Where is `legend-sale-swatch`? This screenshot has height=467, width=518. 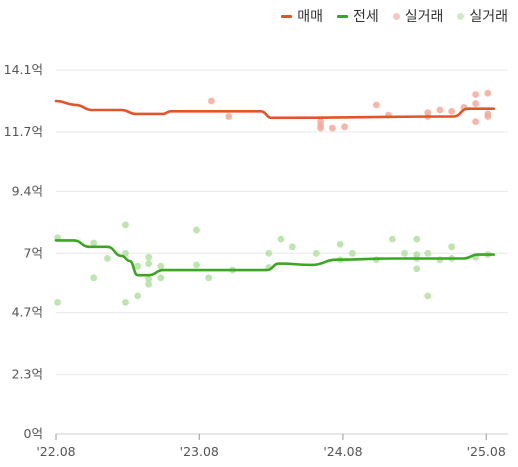 legend-sale-swatch is located at coordinates (287, 16).